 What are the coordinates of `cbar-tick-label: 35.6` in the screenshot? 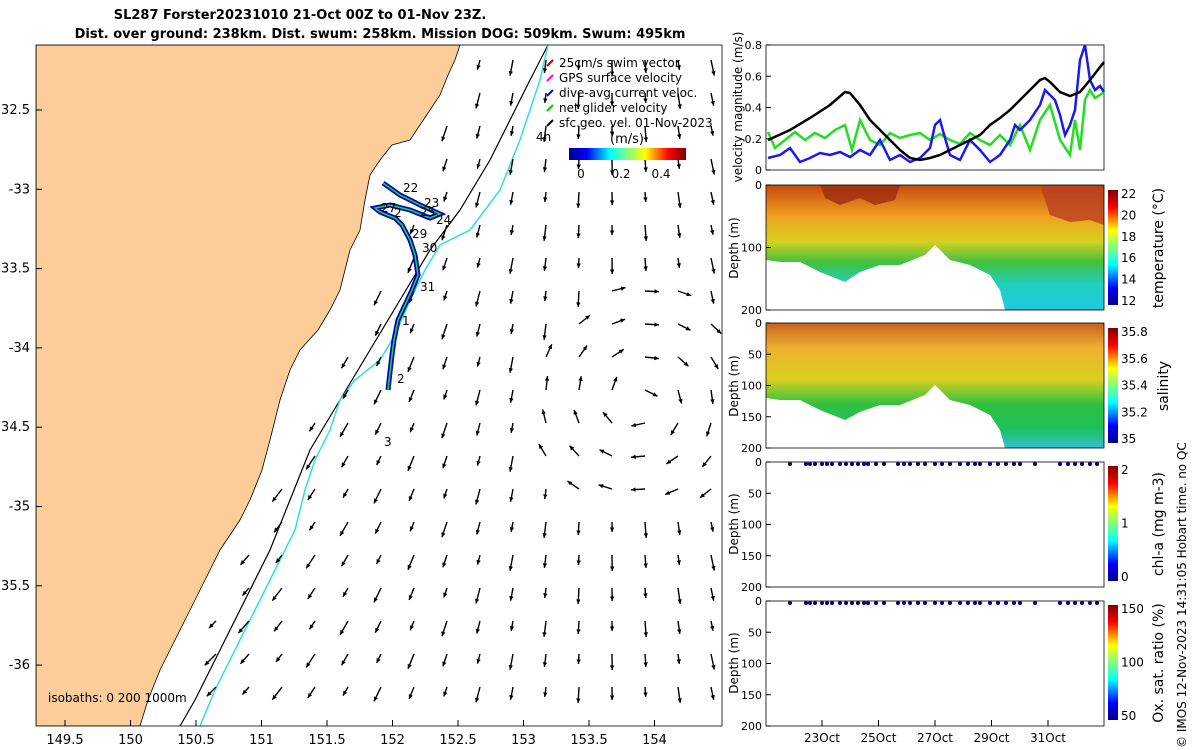 It's located at (1134, 359).